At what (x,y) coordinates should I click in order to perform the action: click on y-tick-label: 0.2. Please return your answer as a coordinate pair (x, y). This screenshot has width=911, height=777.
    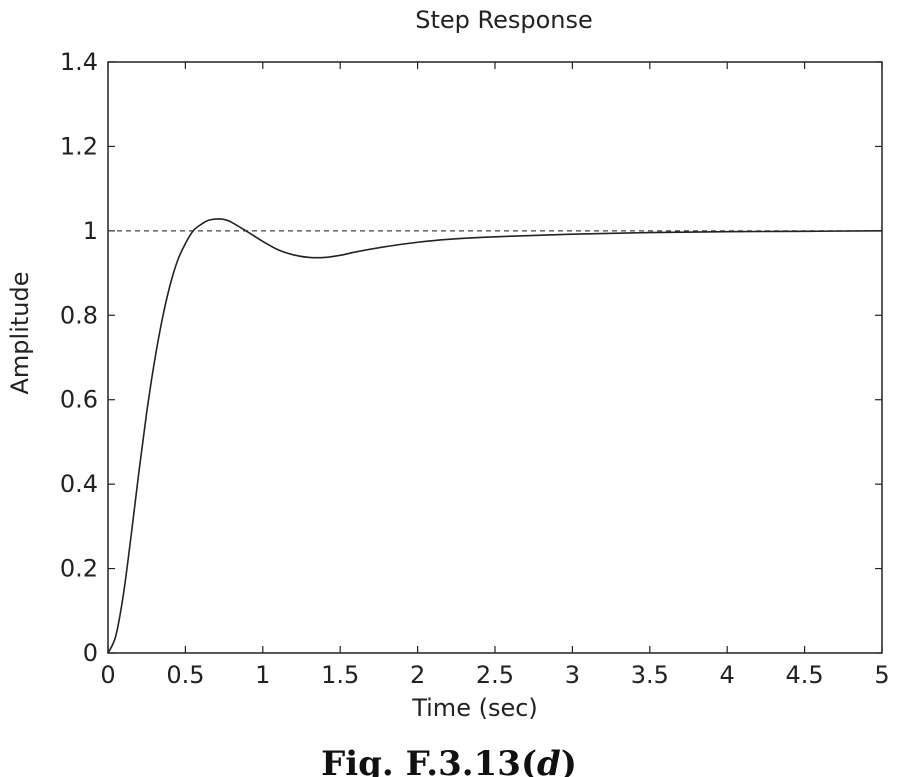
    Looking at the image, I should click on (79, 569).